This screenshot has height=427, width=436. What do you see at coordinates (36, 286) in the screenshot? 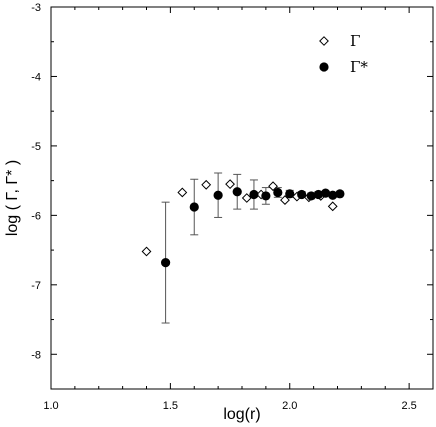
I see `y-tick-label: -7` at bounding box center [36, 286].